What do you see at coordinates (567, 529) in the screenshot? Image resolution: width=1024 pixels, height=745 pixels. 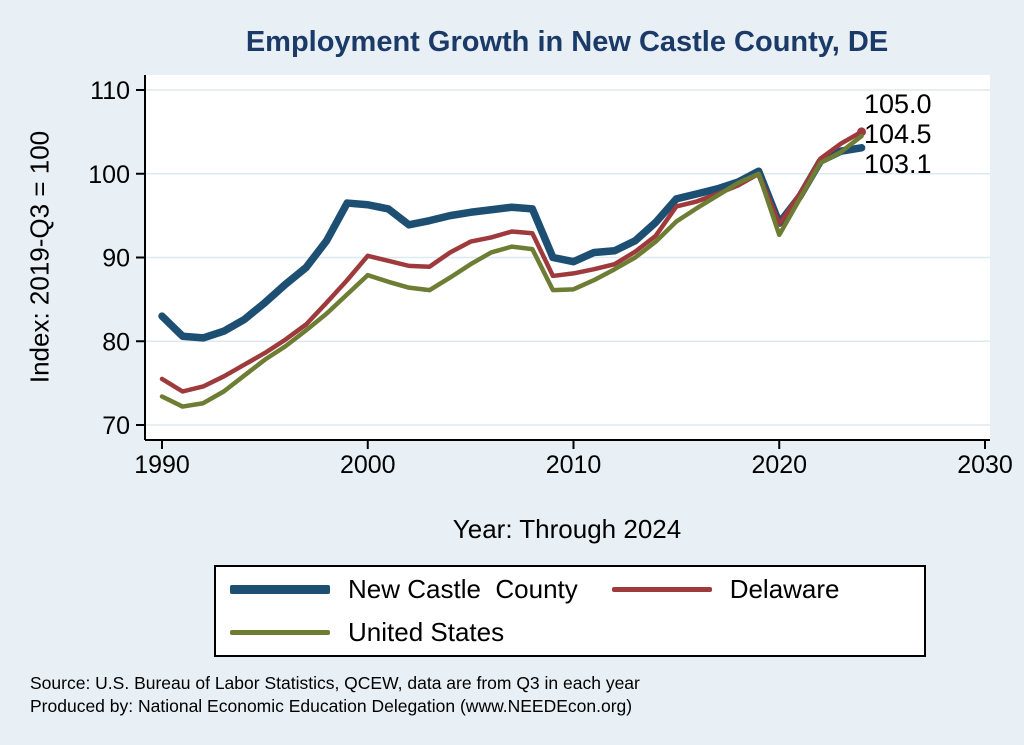 I see `x-axis-label: Year: Through 2024` at bounding box center [567, 529].